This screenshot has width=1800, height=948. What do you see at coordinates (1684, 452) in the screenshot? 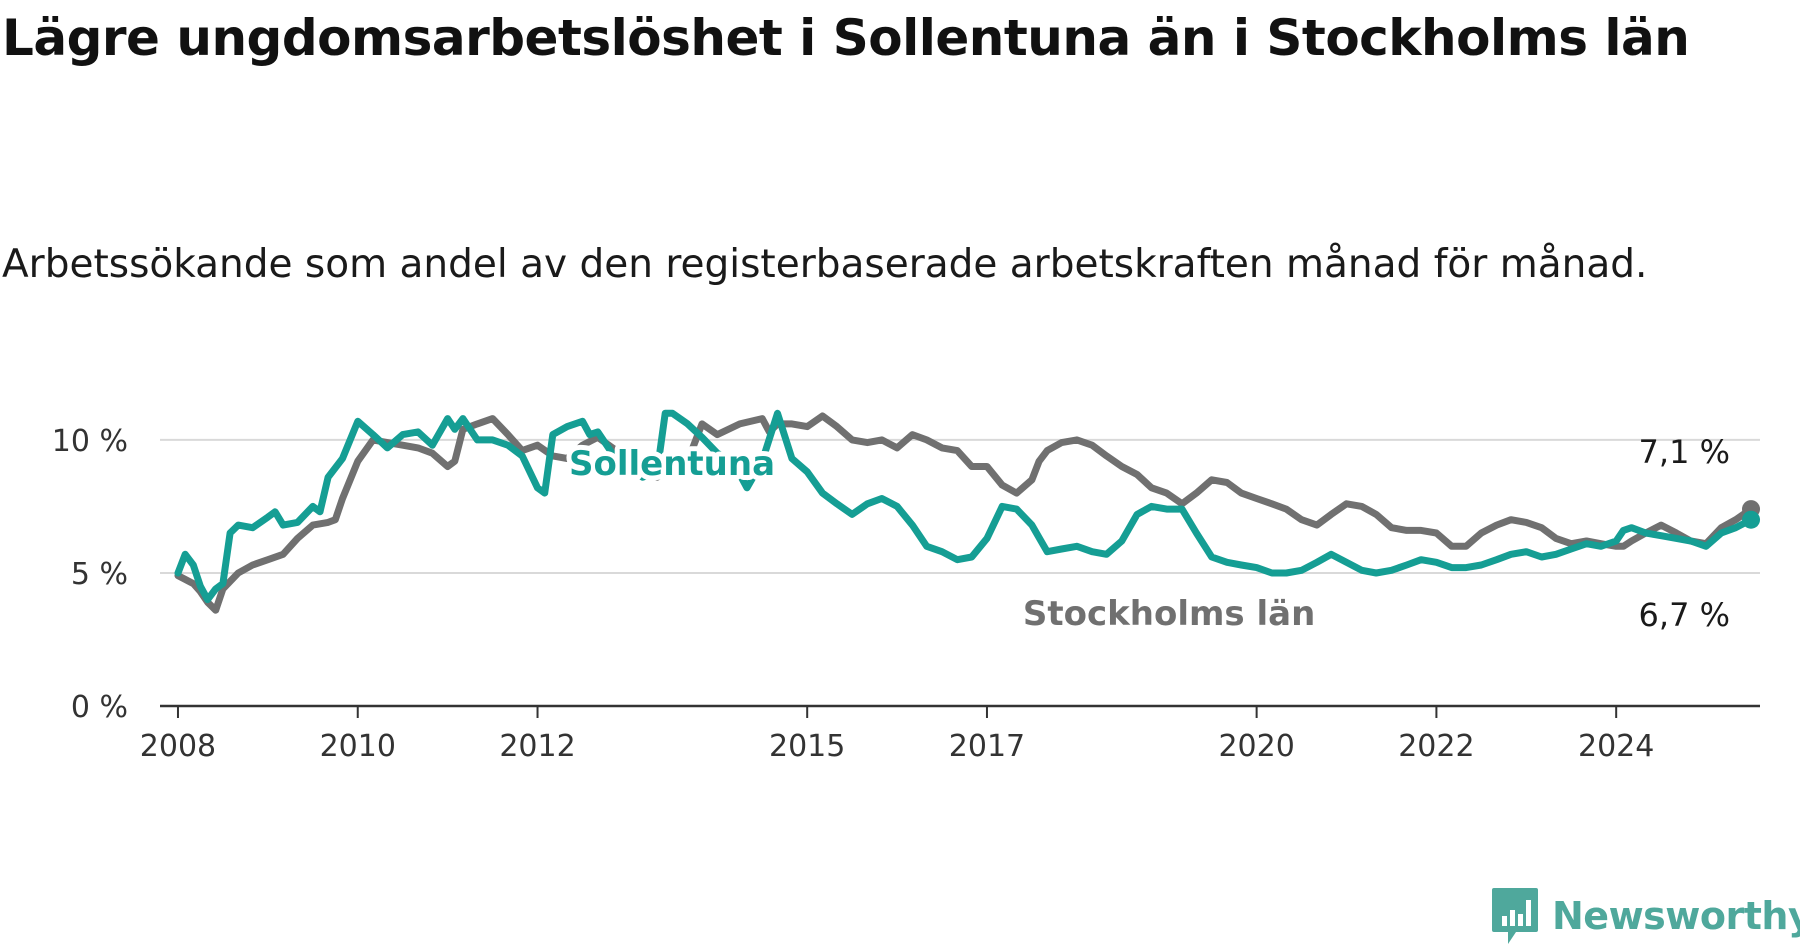
I see `end-value-label: 7,1 %` at bounding box center [1684, 452].